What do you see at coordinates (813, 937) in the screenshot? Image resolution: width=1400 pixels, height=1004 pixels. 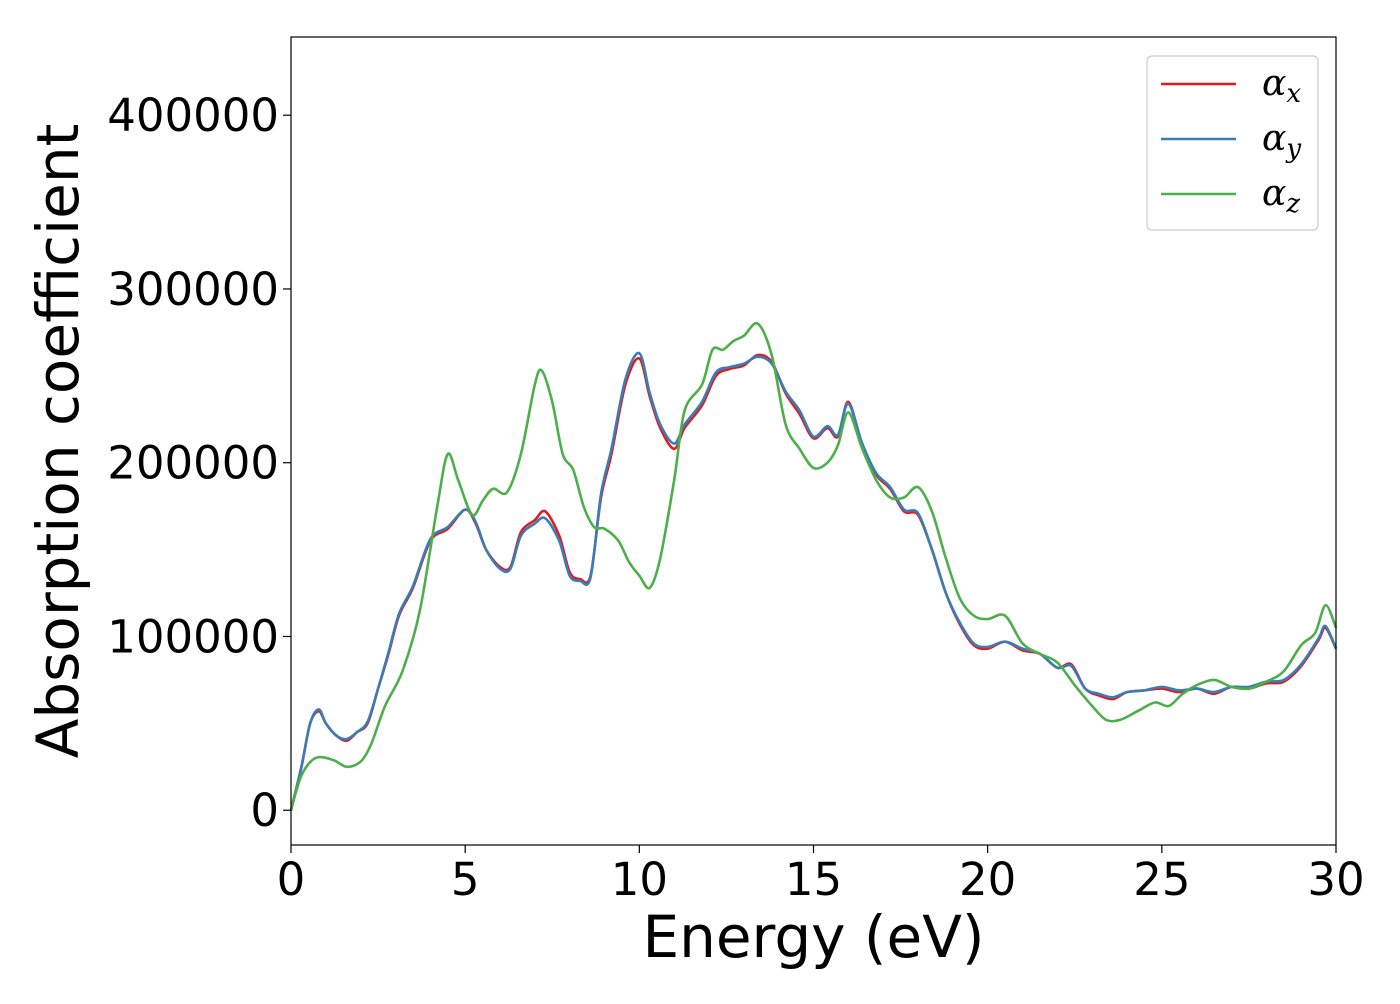 I see `x-axis-title: Energy (eV)` at bounding box center [813, 937].